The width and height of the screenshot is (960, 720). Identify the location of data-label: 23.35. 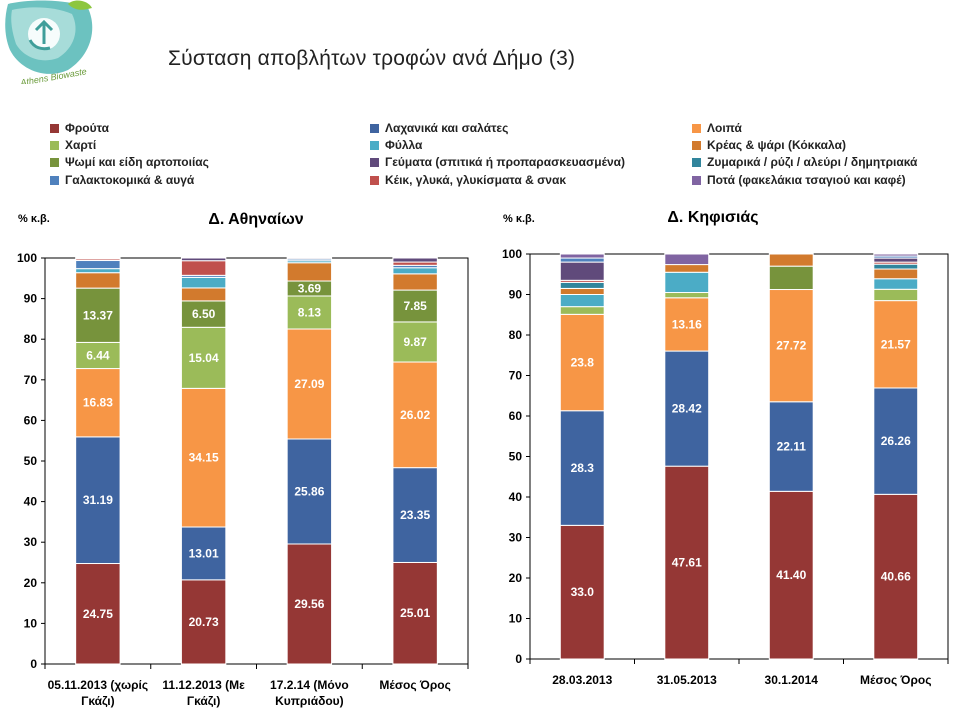
(415, 515).